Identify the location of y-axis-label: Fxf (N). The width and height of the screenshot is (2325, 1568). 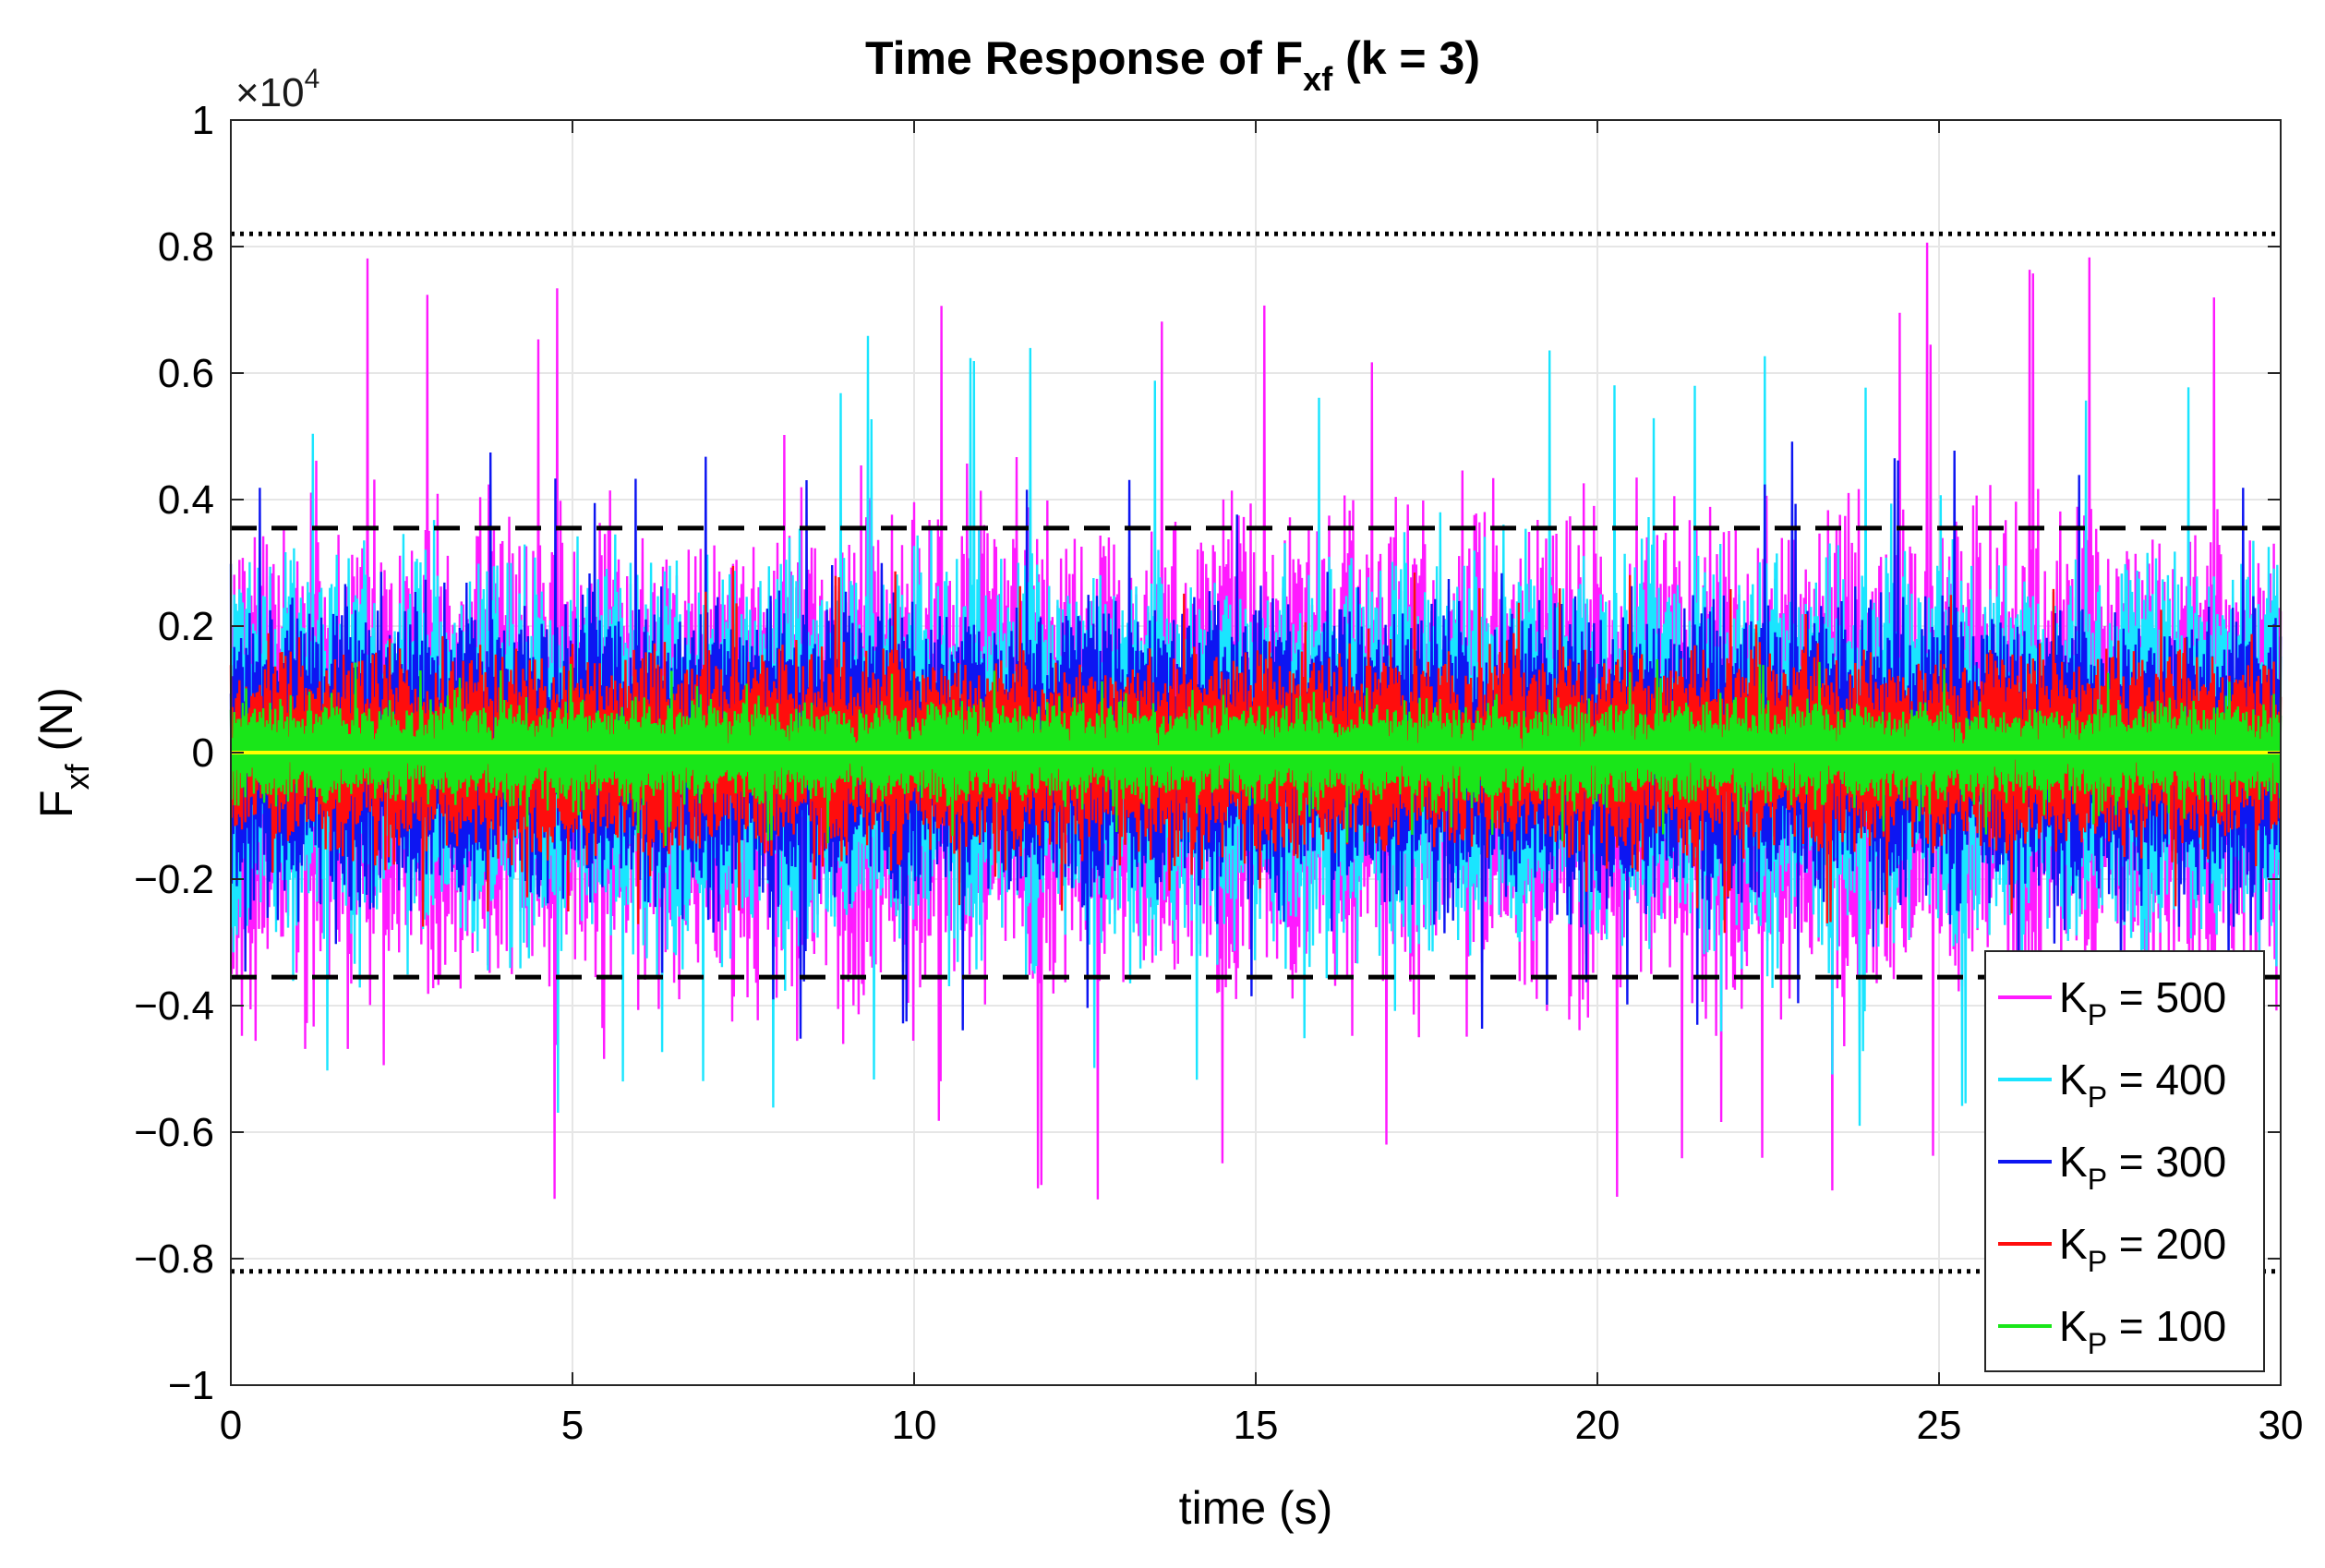
(63, 752).